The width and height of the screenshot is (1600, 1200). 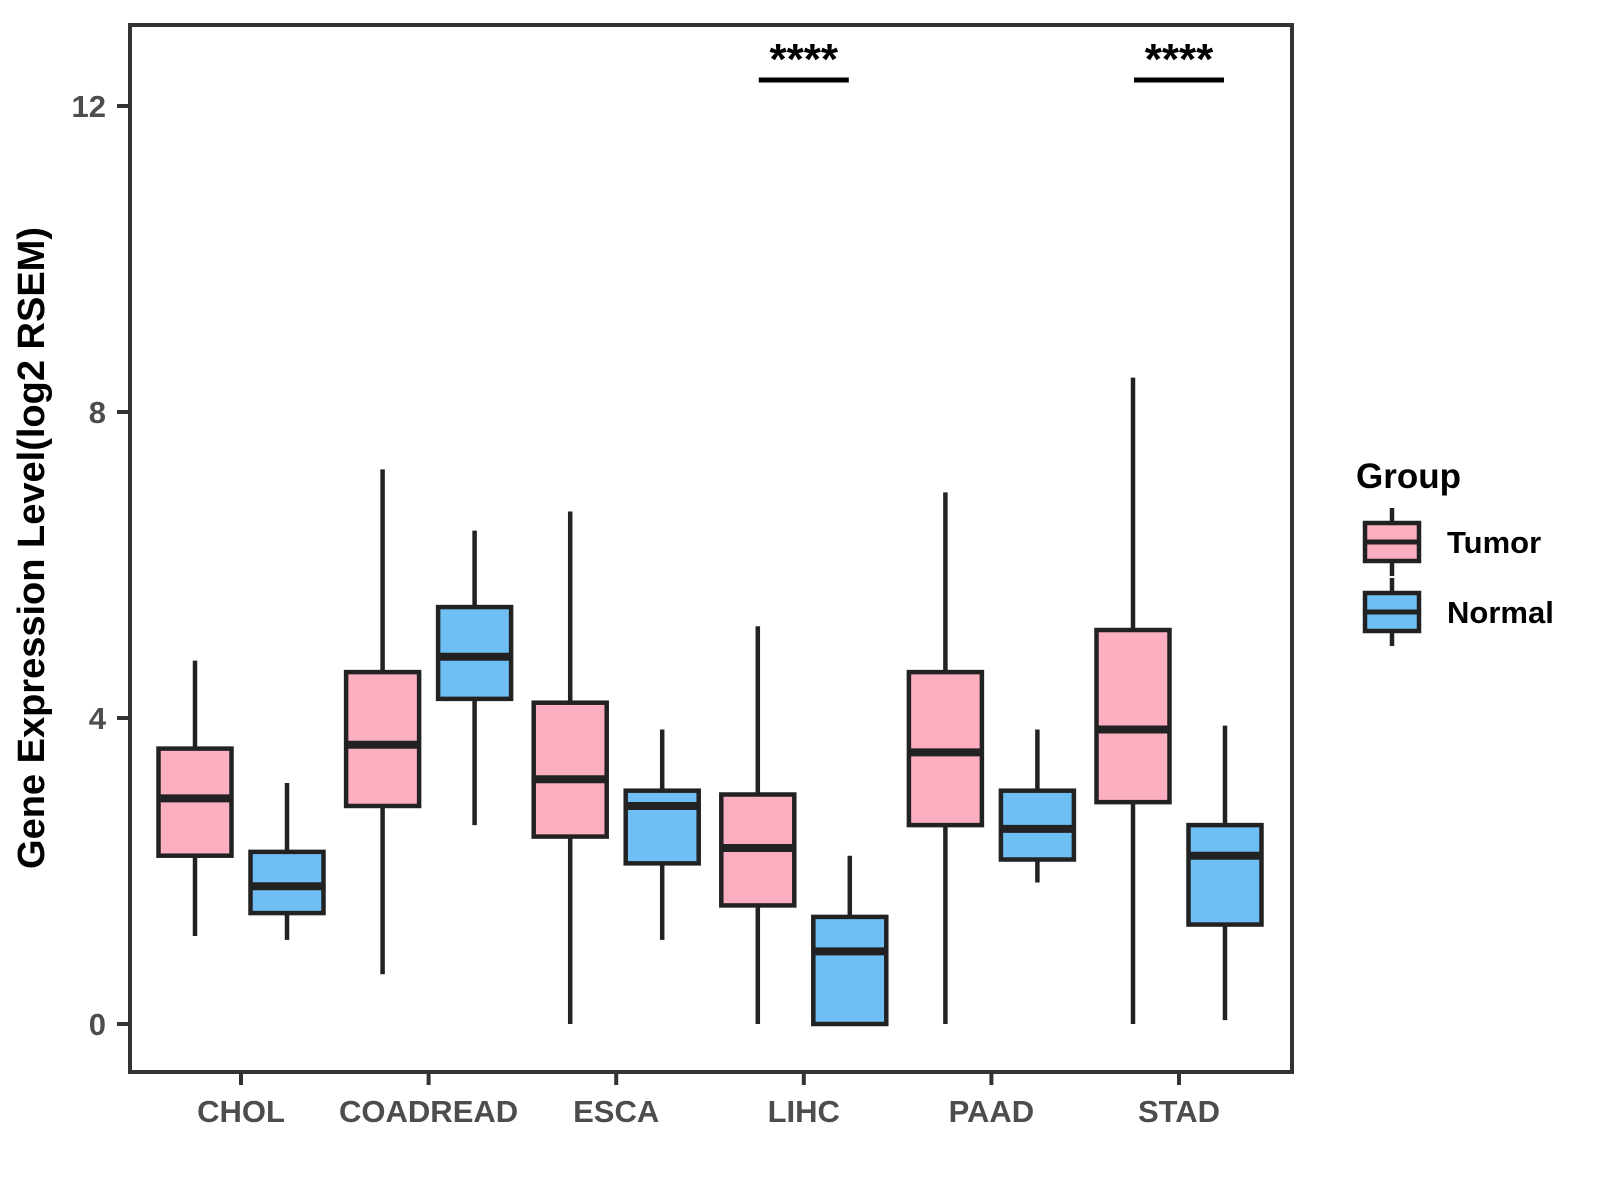 What do you see at coordinates (1179, 1111) in the screenshot?
I see `x-tick-label-stad: STAD` at bounding box center [1179, 1111].